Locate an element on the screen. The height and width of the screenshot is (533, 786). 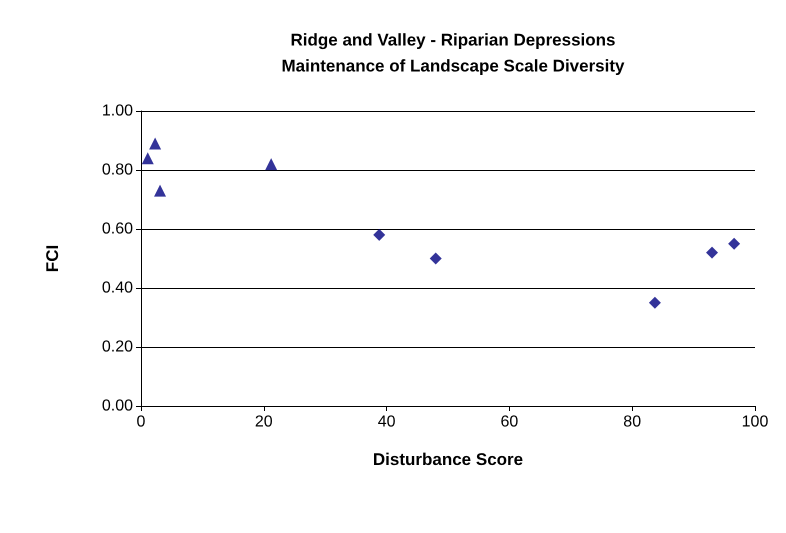
y-tick-label: 0.80 is located at coordinates (118, 170).